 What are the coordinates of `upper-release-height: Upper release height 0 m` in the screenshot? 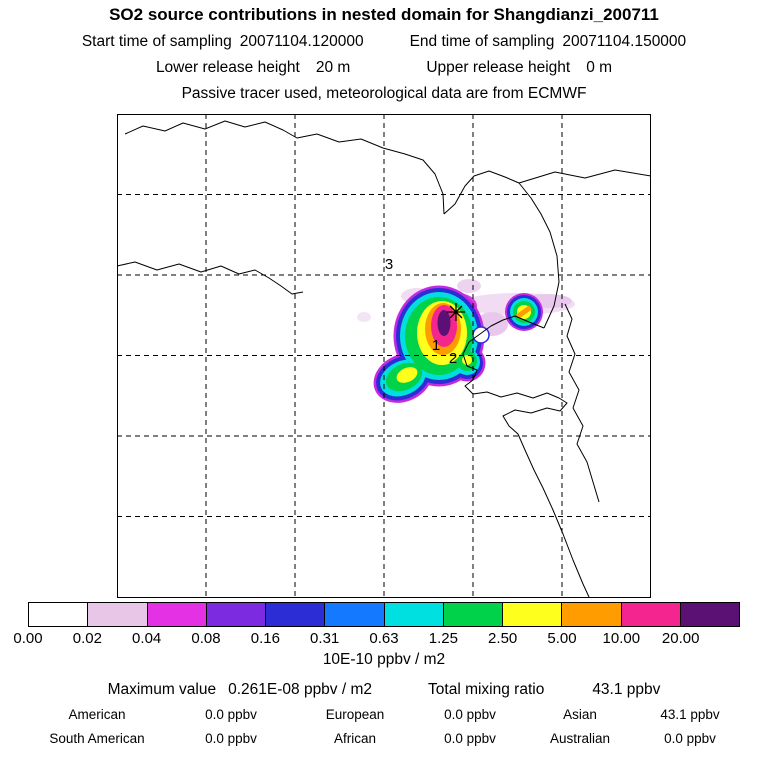 It's located at (519, 68).